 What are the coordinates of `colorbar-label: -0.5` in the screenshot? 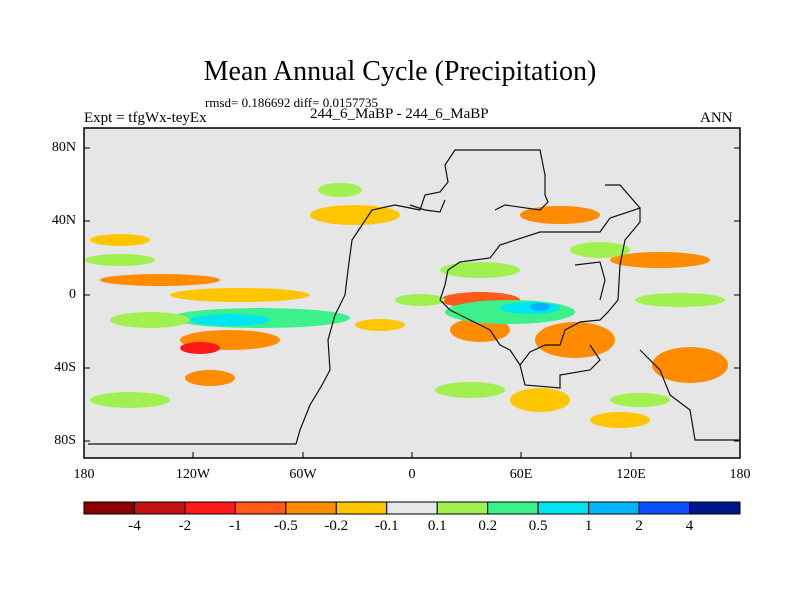 It's located at (285, 526).